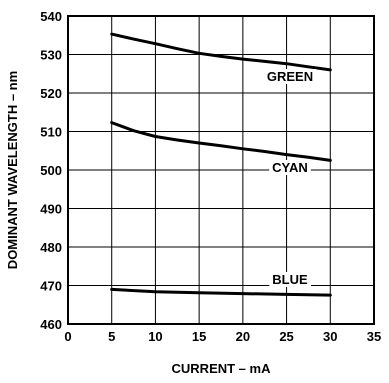 The height and width of the screenshot is (383, 389). What do you see at coordinates (51, 247) in the screenshot?
I see `y-tick-label: 480` at bounding box center [51, 247].